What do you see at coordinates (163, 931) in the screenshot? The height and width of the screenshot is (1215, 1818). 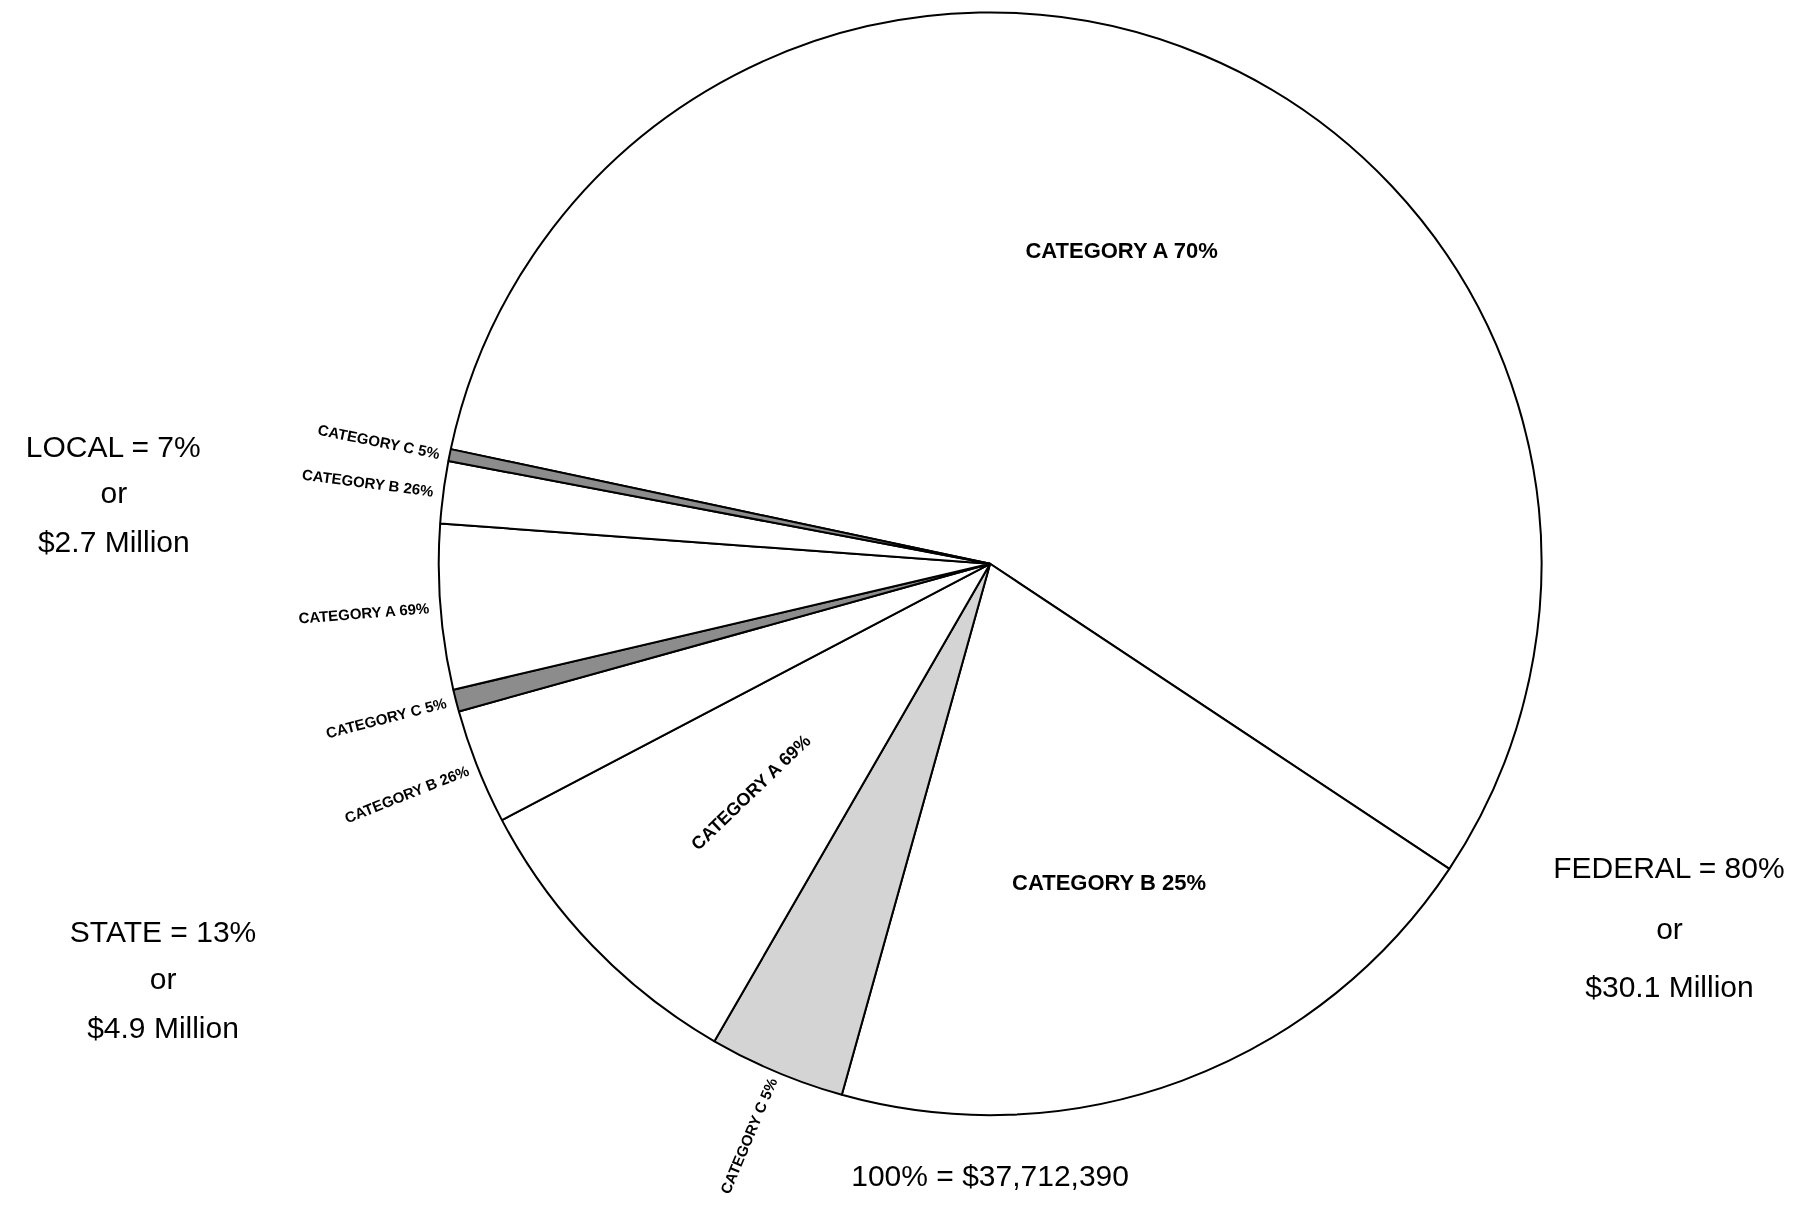 I see `text: STATE = 13%` at bounding box center [163, 931].